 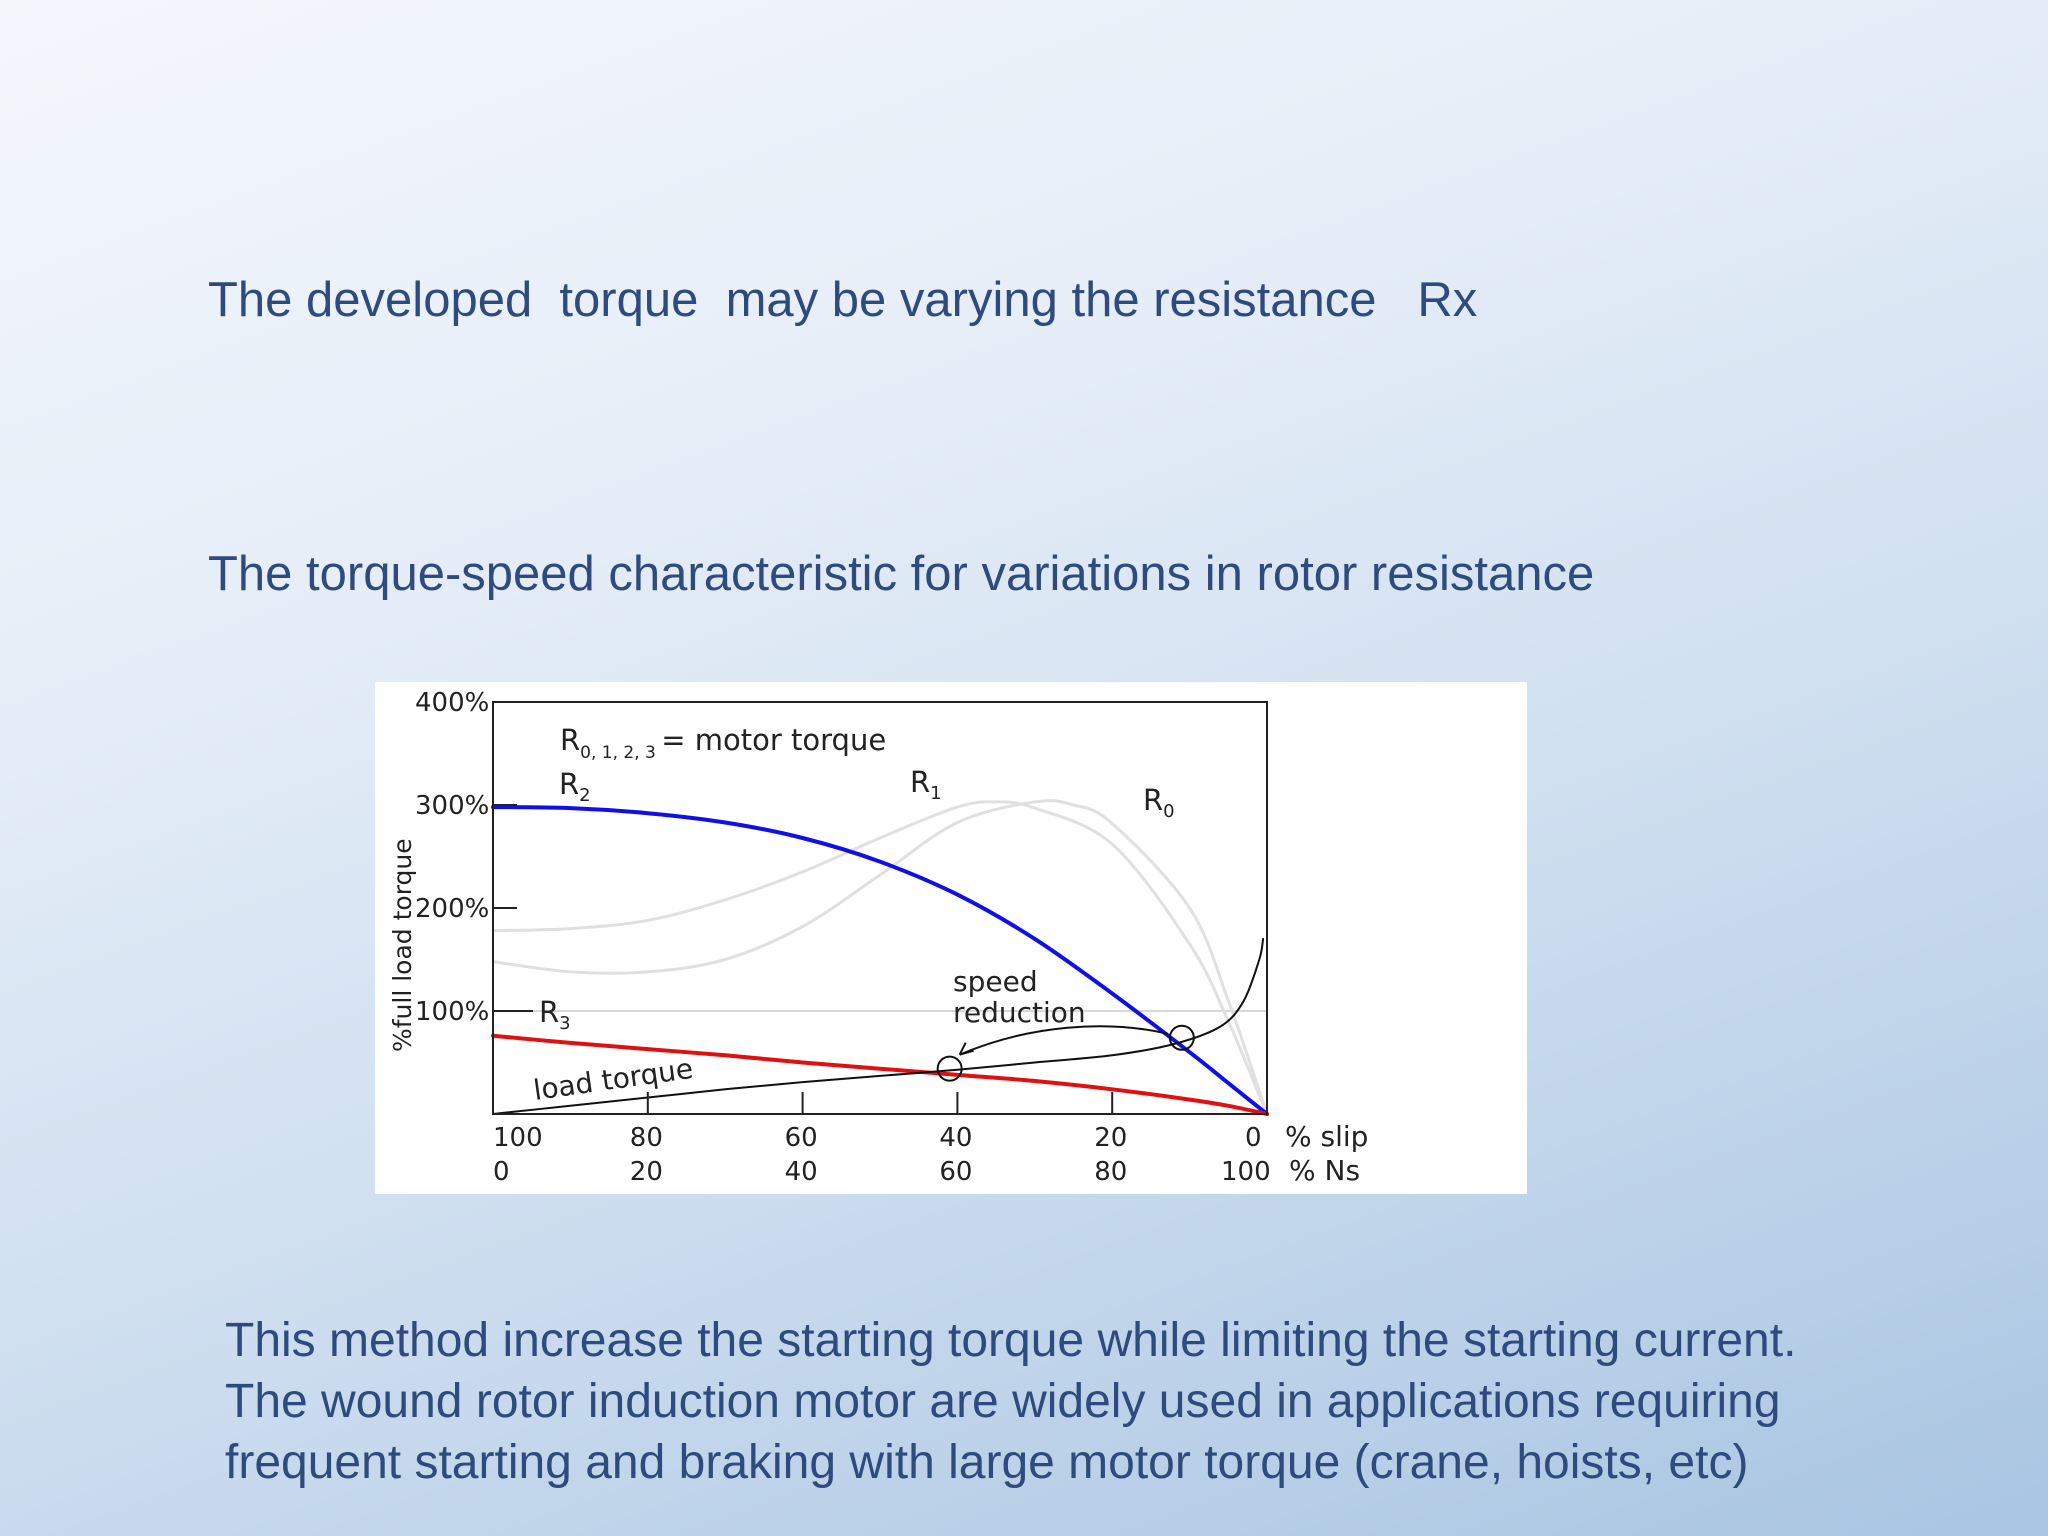 I want to click on x-unit-ns: % Ns, so click(x=1324, y=1170).